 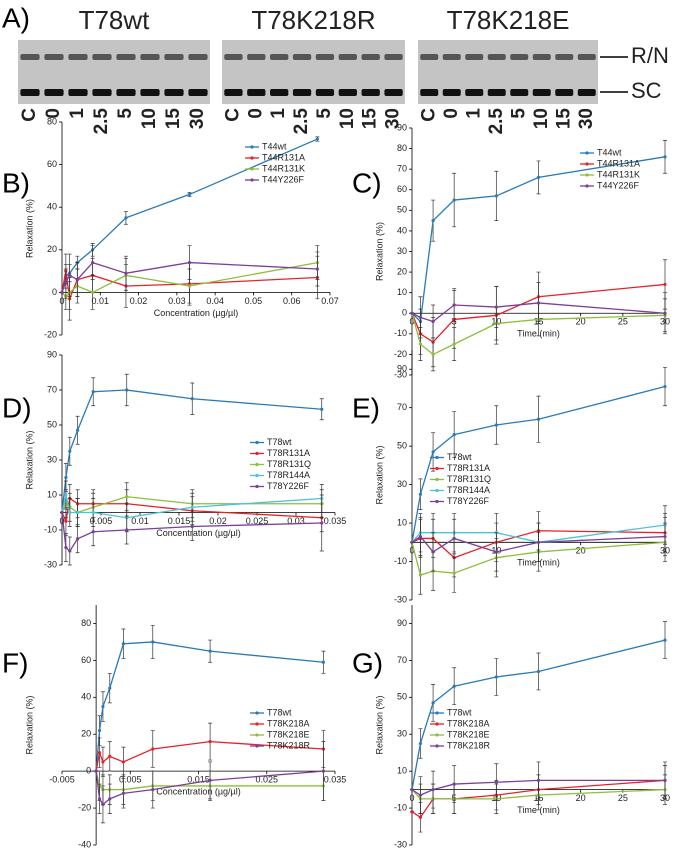 What do you see at coordinates (232, 115) in the screenshot?
I see `lane-label: C` at bounding box center [232, 115].